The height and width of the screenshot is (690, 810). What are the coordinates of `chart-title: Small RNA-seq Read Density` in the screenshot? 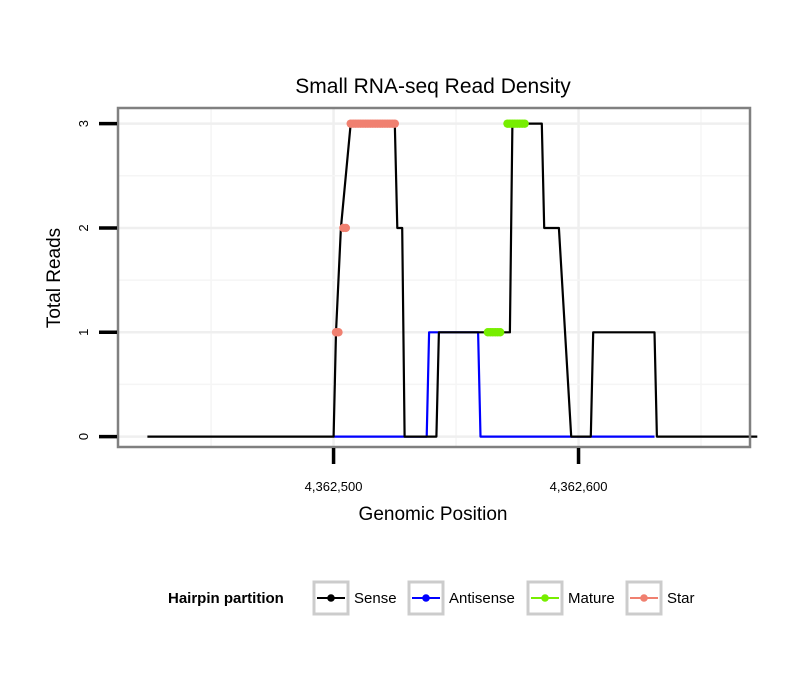 It's located at (433, 86).